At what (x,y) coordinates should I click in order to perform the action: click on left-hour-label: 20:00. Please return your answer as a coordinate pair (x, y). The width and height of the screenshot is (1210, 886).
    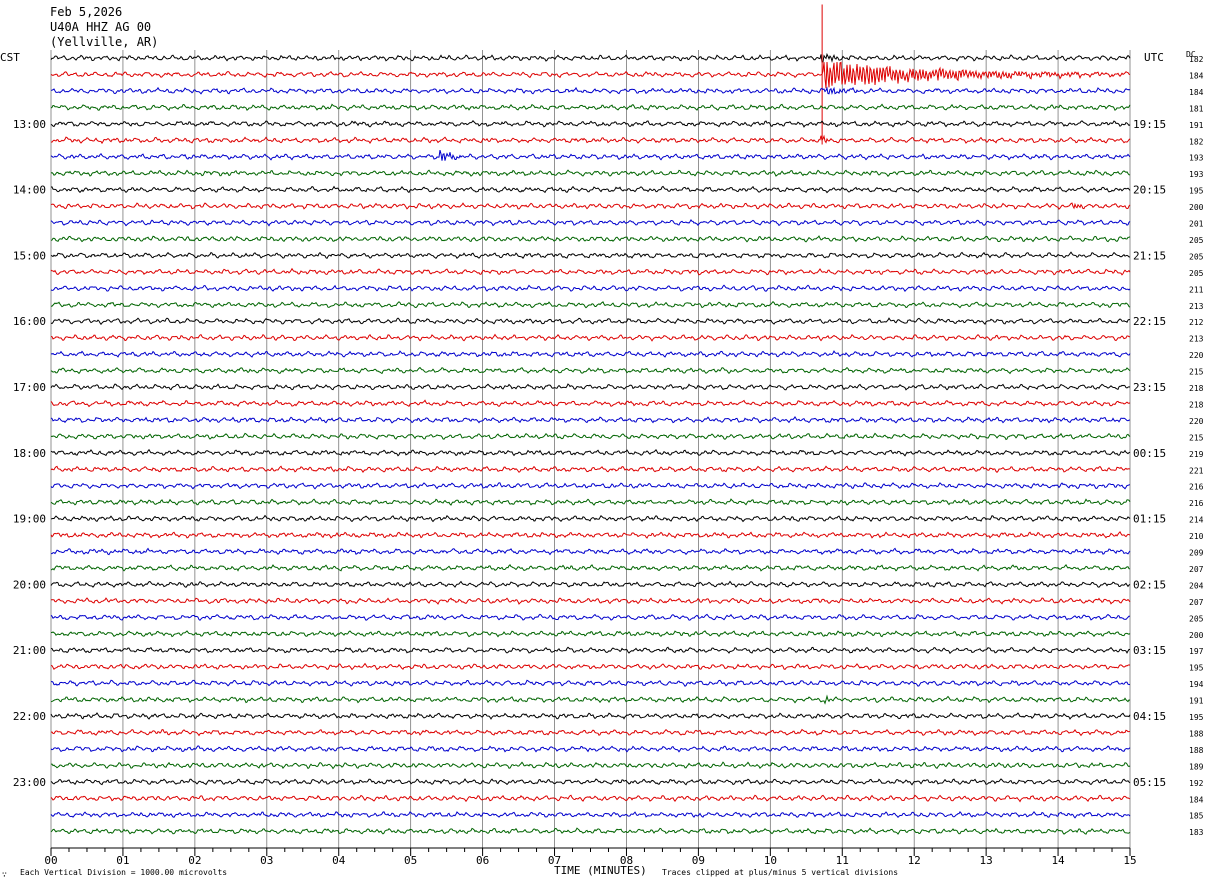
    Looking at the image, I should click on (29, 584).